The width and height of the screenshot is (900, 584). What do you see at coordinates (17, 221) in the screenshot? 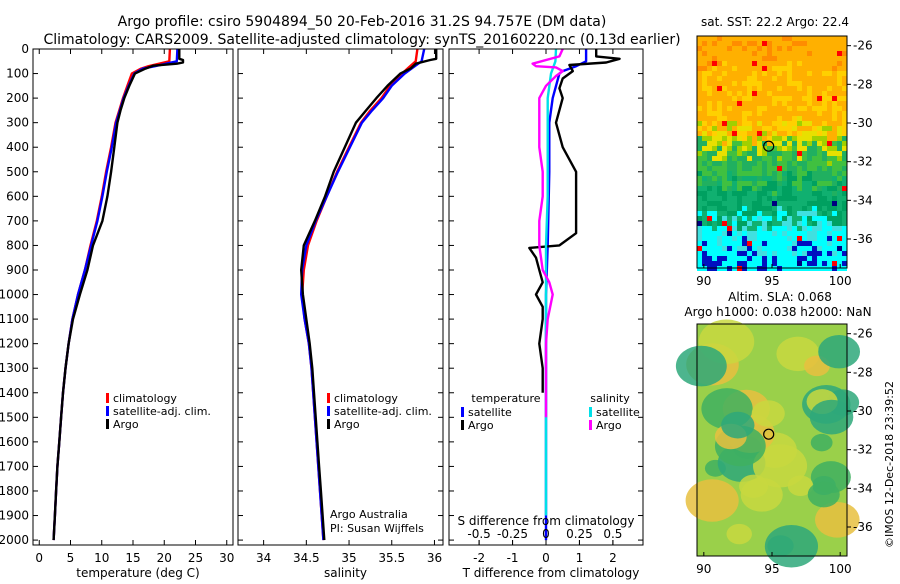
I see `y-tick-label: 700` at bounding box center [17, 221].